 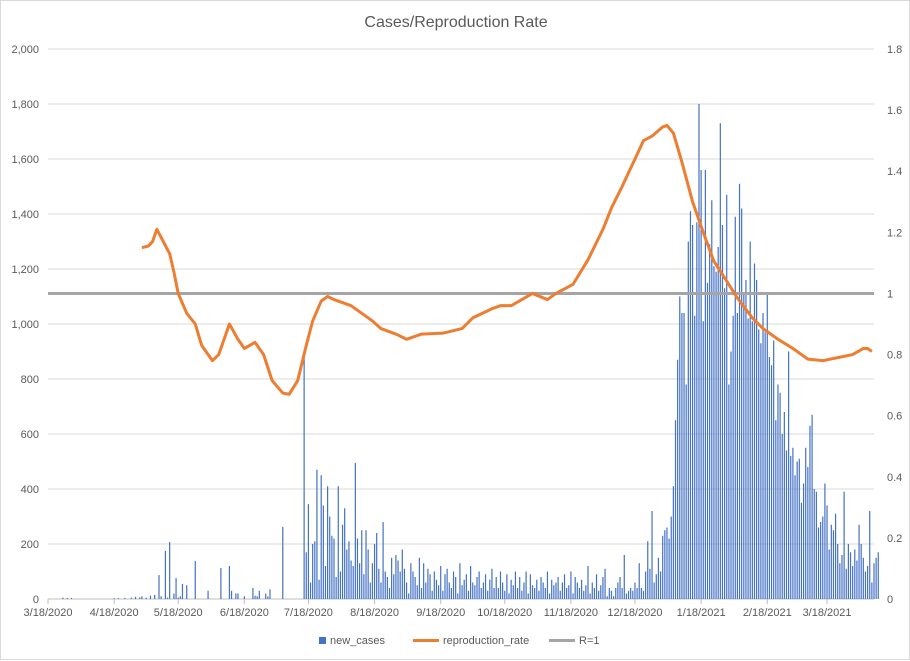 I want to click on y-right-tick-label: 0, so click(x=890, y=600).